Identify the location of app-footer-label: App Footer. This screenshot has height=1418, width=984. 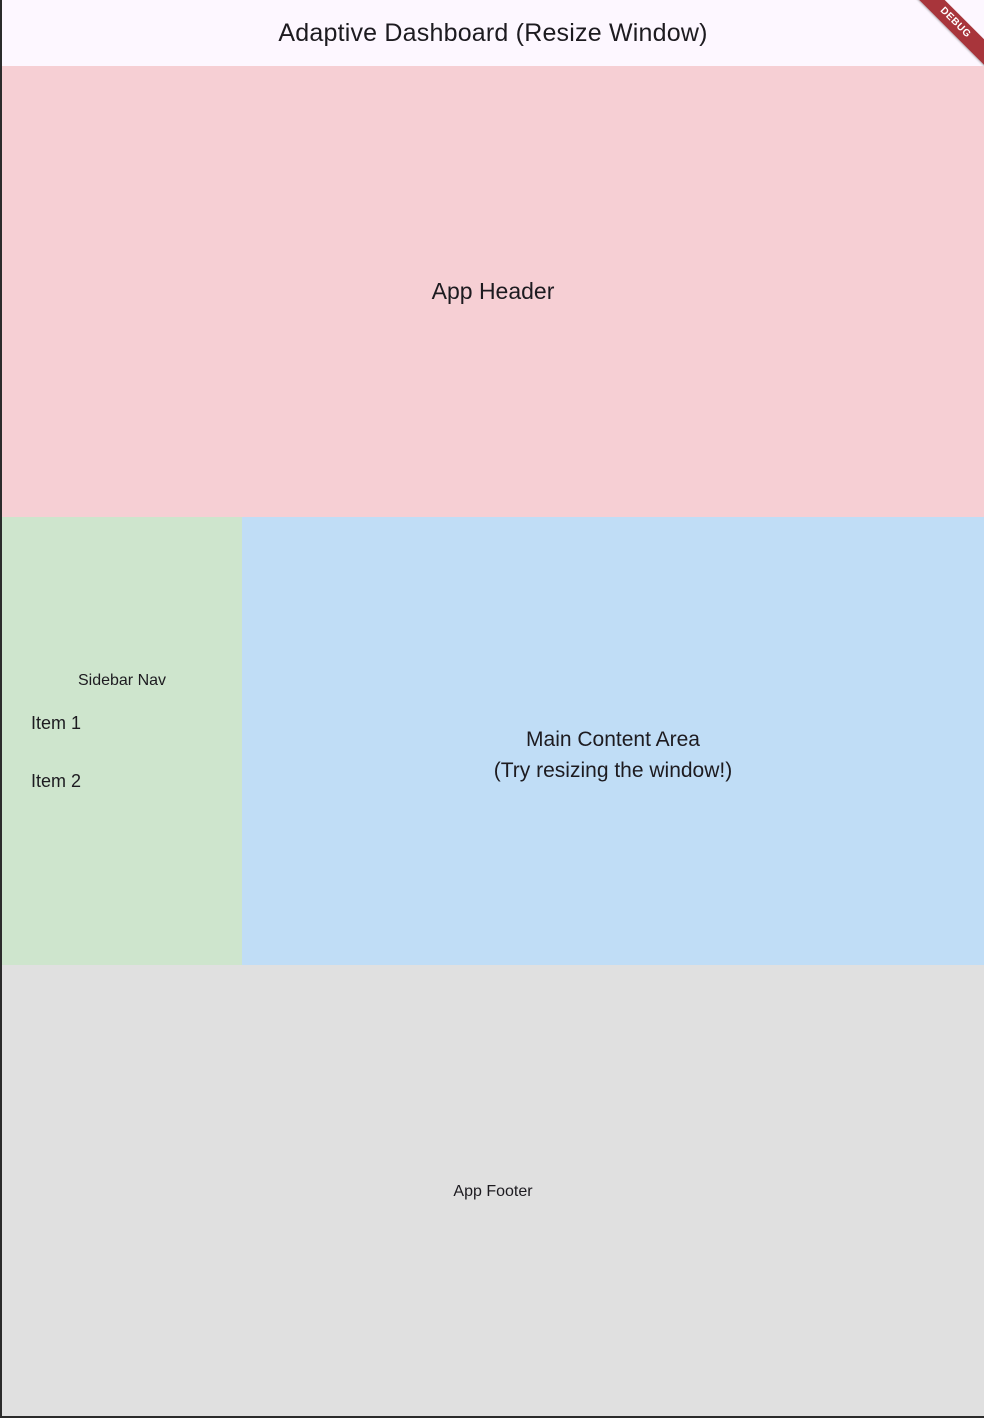
(493, 1191).